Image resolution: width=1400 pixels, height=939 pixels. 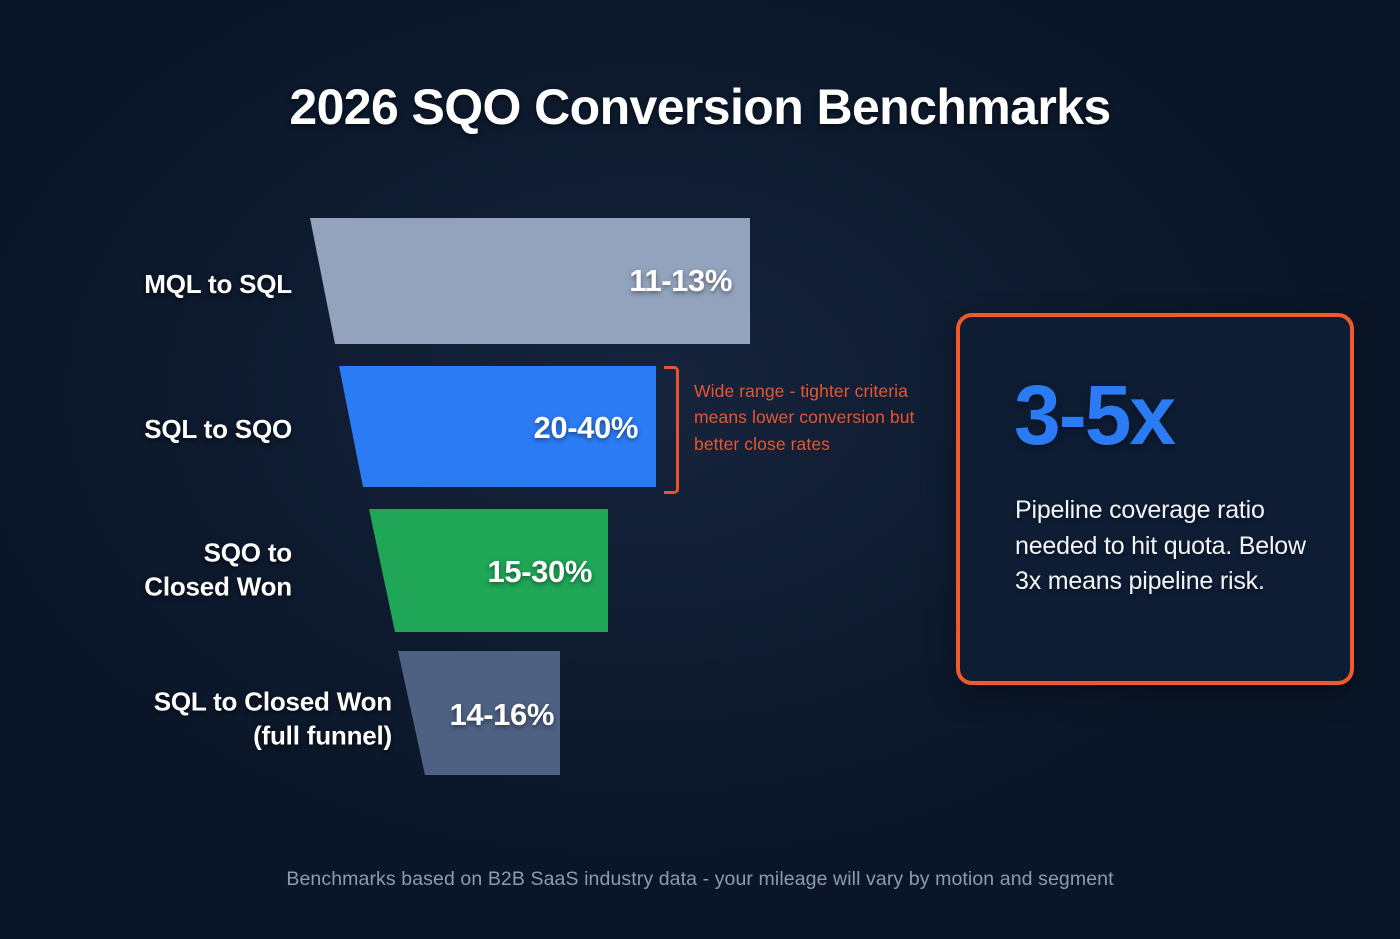 I want to click on stage-label-line1: SQL to SQO, so click(x=218, y=428).